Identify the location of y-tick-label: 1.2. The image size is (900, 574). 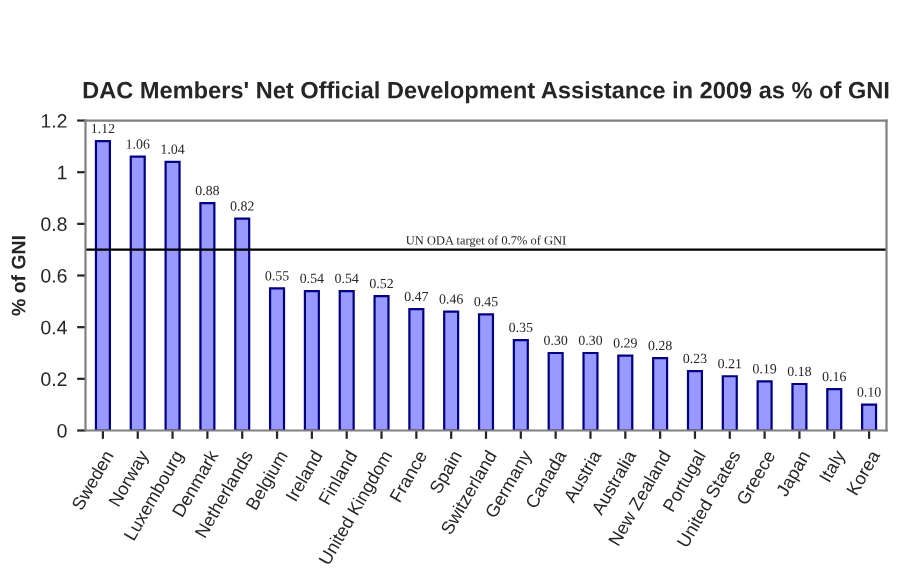
(54, 121).